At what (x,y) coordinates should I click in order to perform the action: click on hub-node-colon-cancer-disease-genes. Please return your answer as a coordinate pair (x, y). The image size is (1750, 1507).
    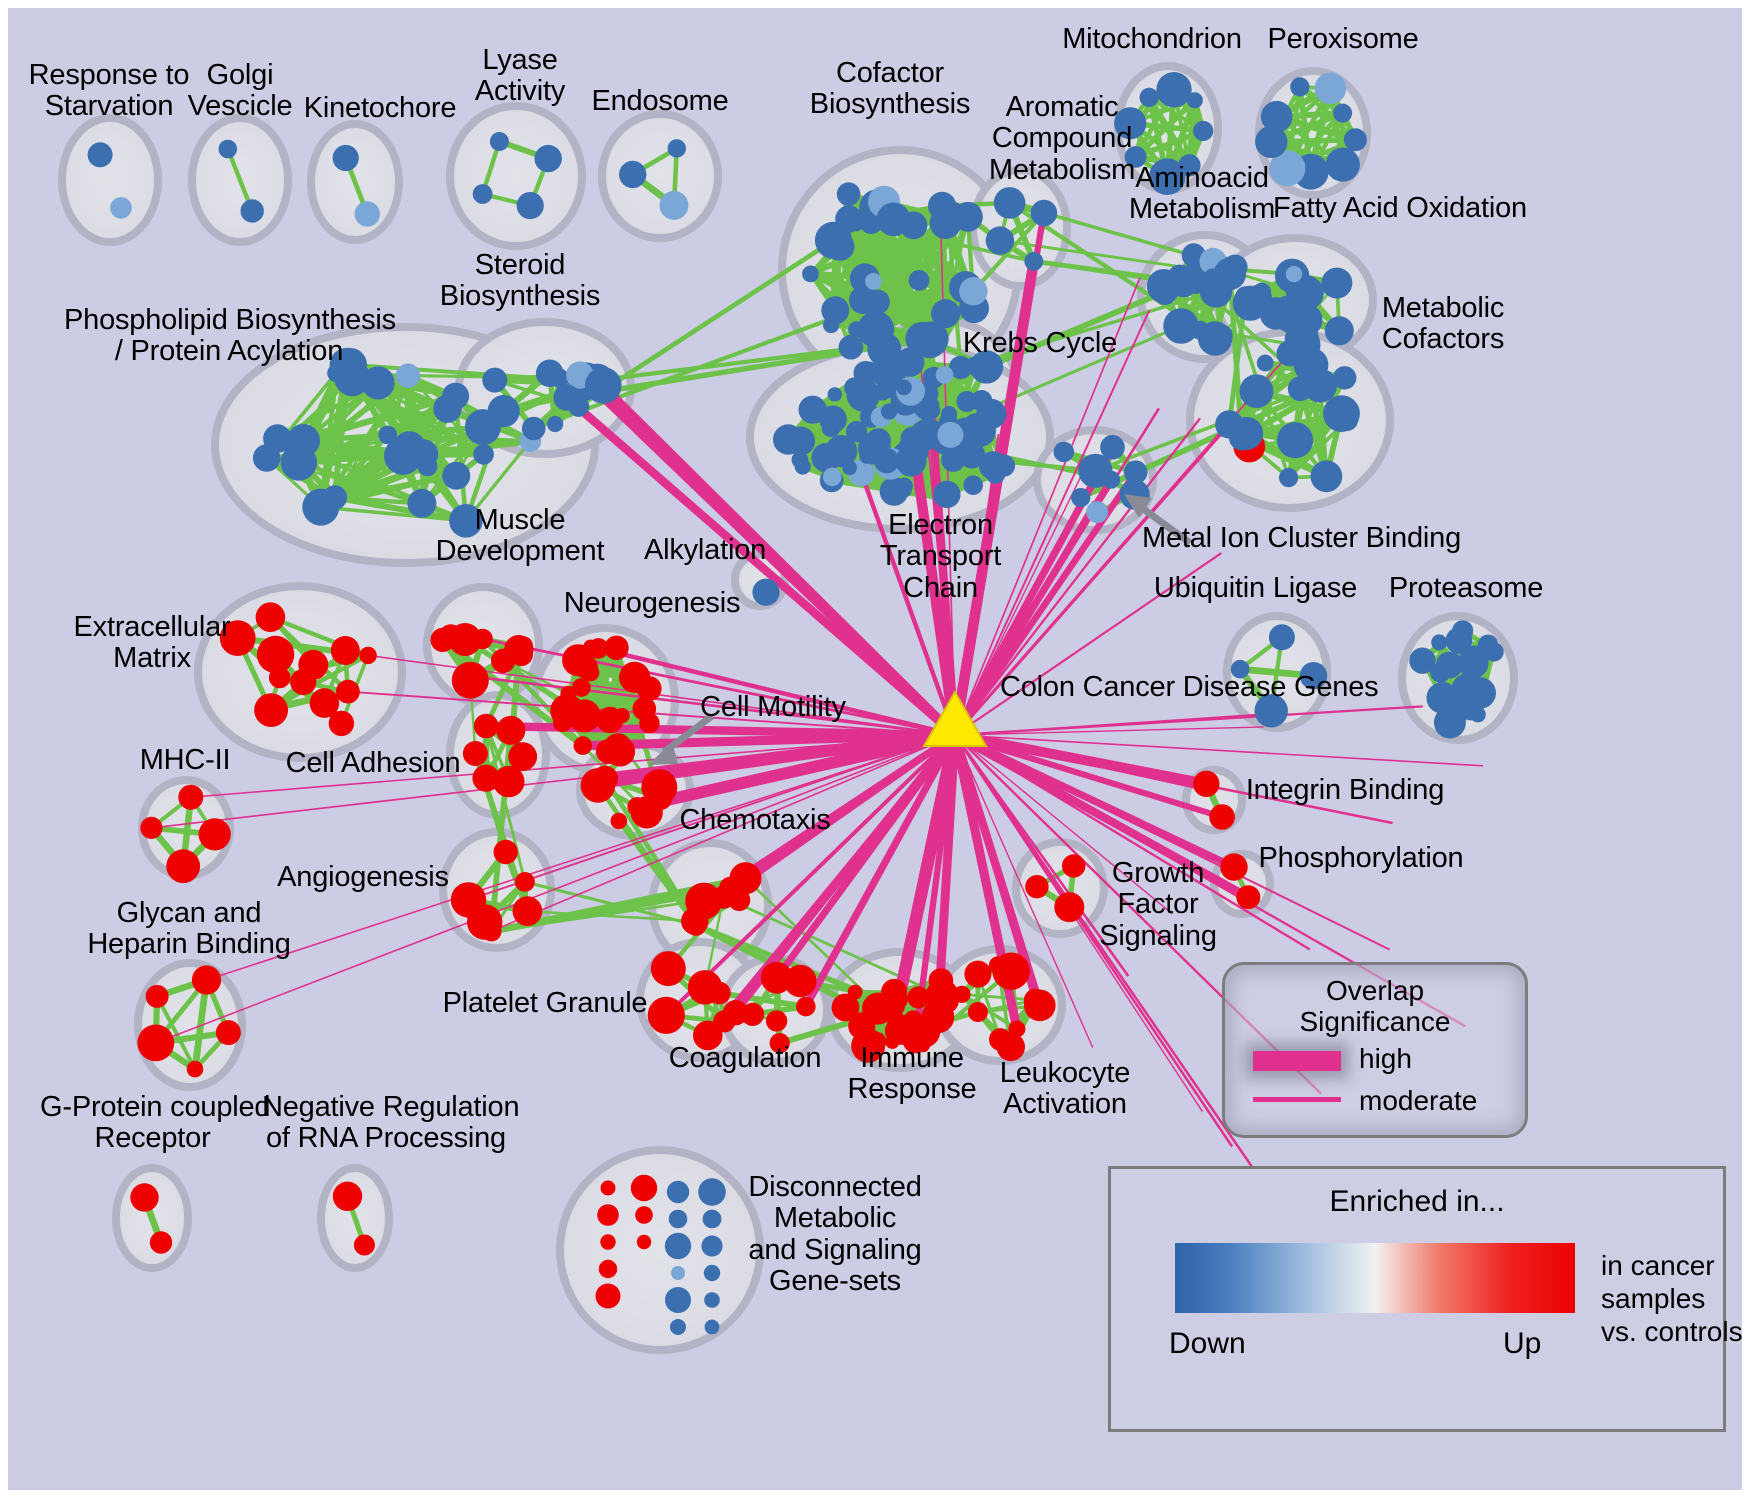
    Looking at the image, I should click on (955, 718).